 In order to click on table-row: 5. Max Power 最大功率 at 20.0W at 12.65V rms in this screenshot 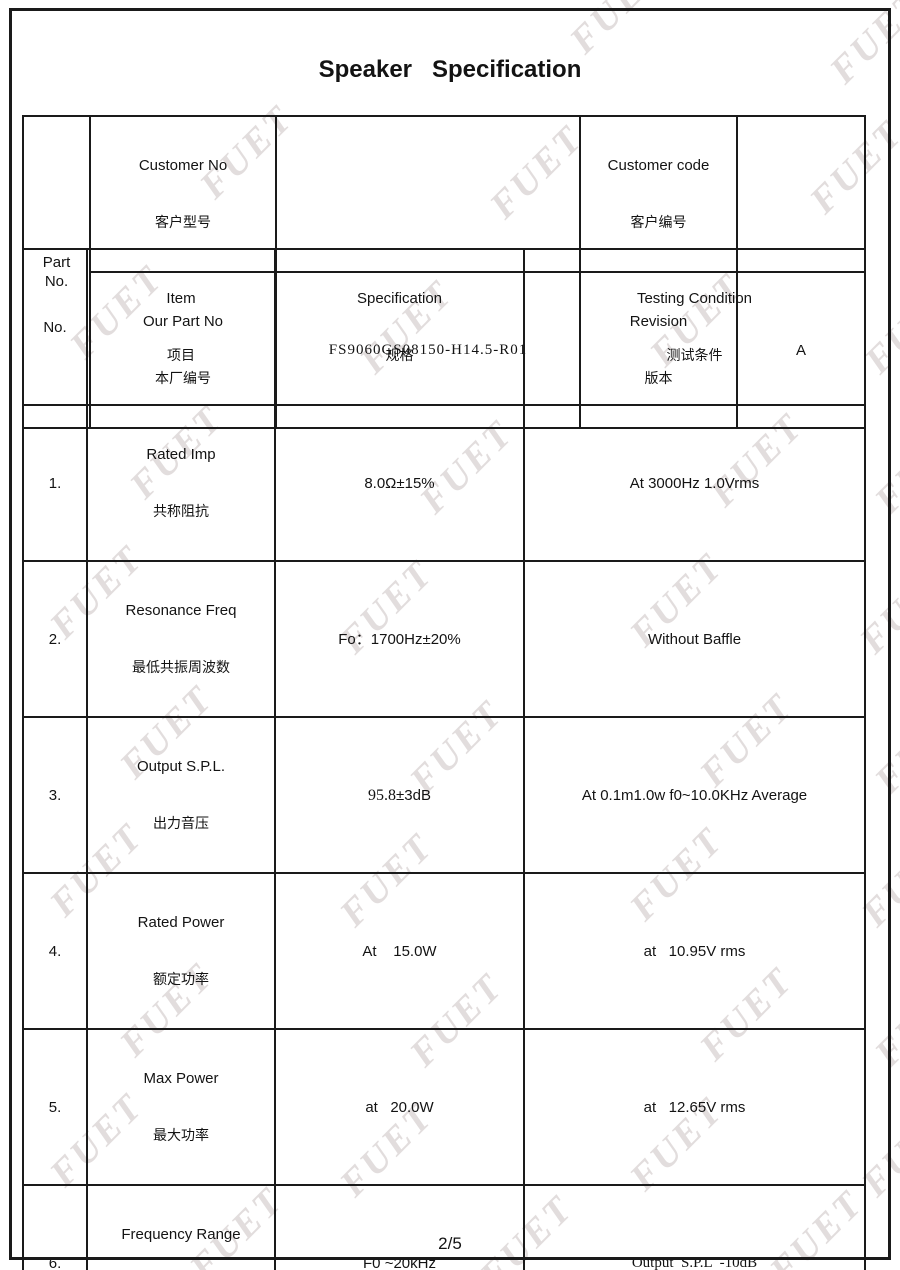, I will do `click(444, 1107)`.